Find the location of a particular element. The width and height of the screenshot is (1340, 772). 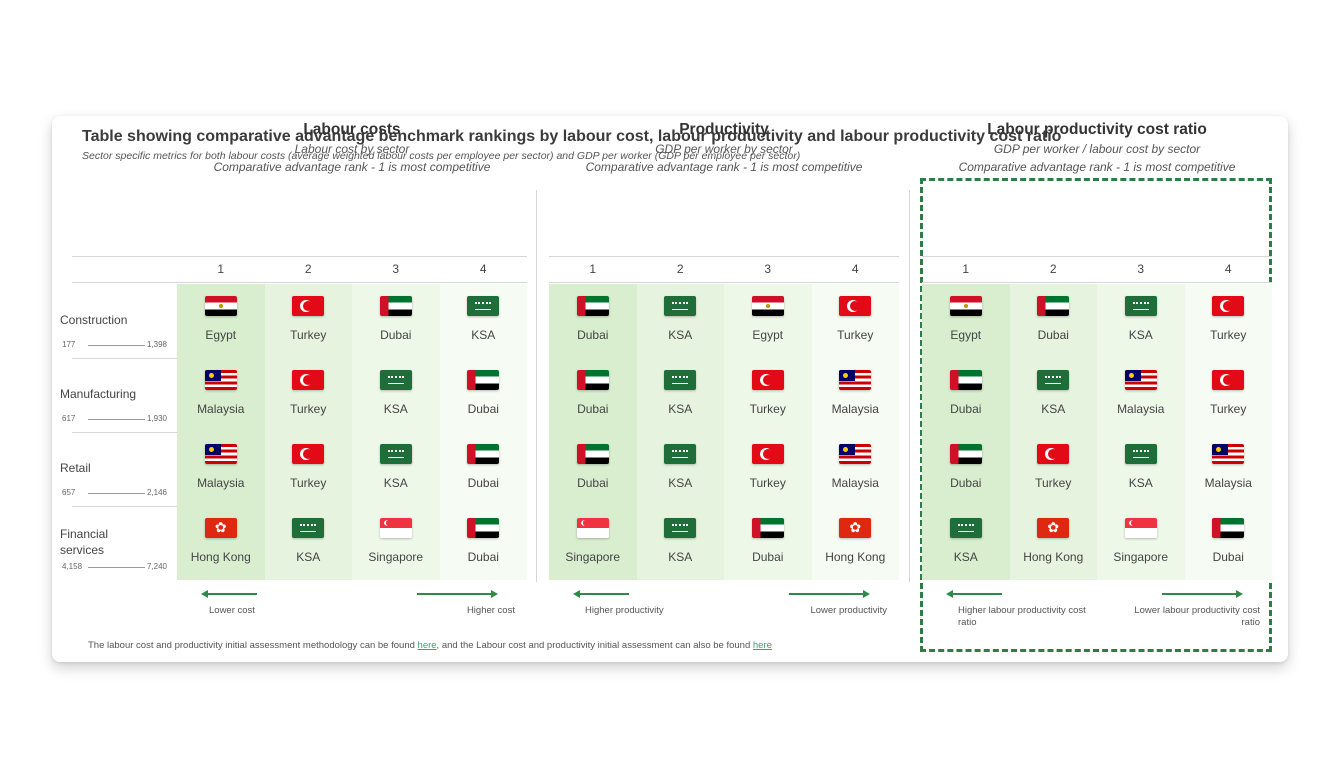

row-label-financial-services: Financial services is located at coordinates (84, 542).